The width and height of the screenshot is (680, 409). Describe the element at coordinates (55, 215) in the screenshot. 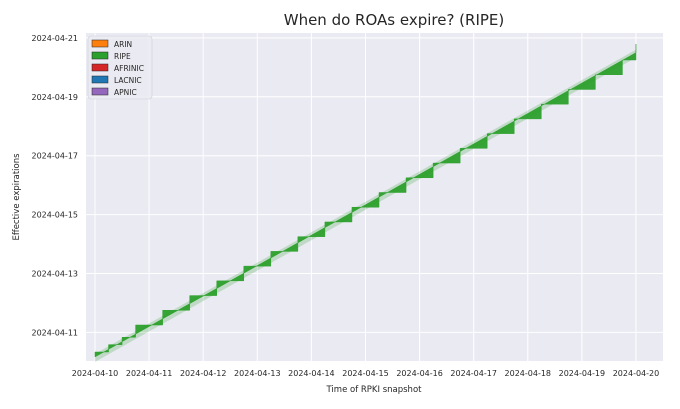

I see `y-tick-label: 2024-04-15` at that location.